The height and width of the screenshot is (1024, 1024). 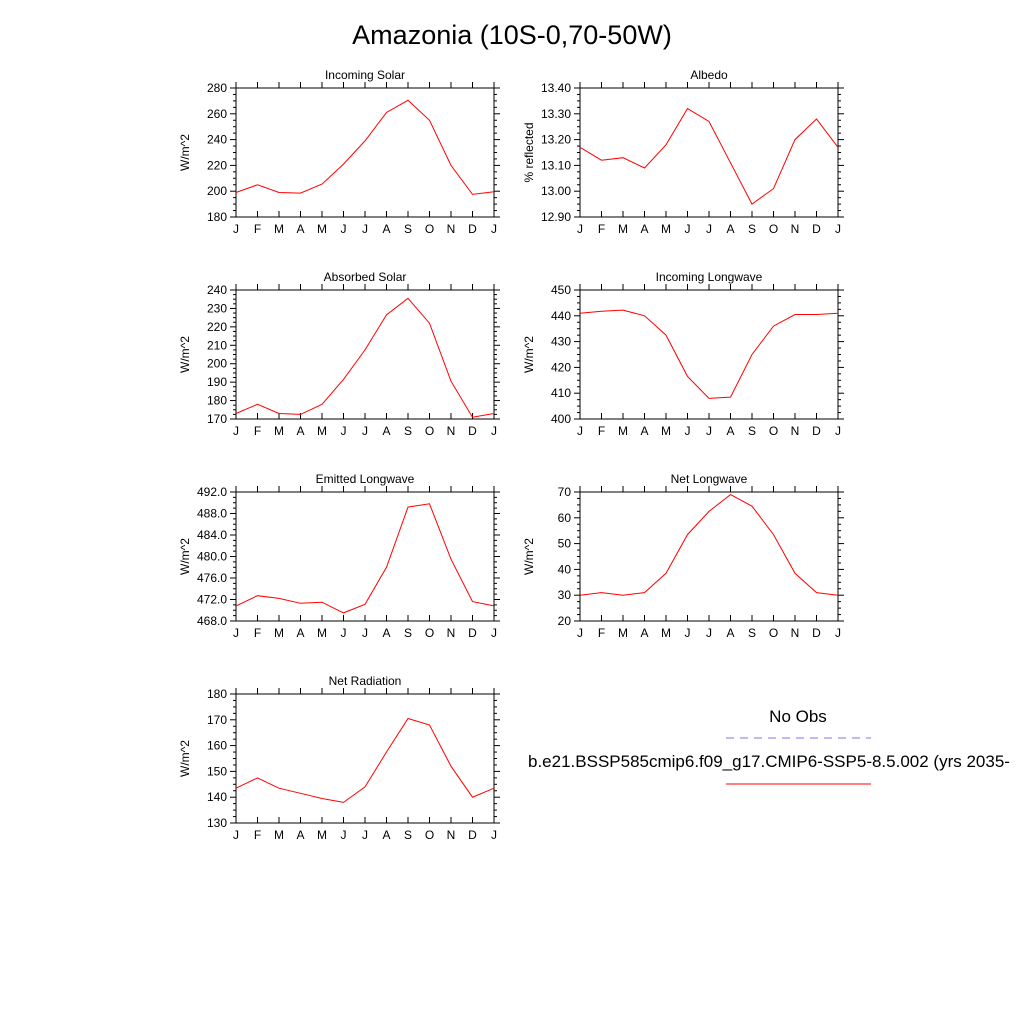 I want to click on chart-title: Net Radiation, so click(x=365, y=681).